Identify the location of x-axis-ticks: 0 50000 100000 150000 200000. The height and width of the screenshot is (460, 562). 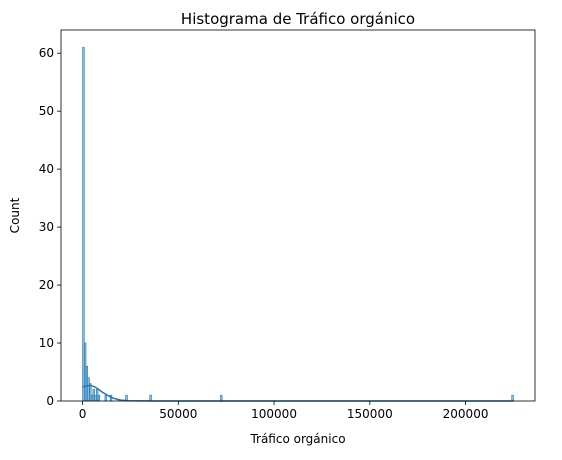
(284, 411).